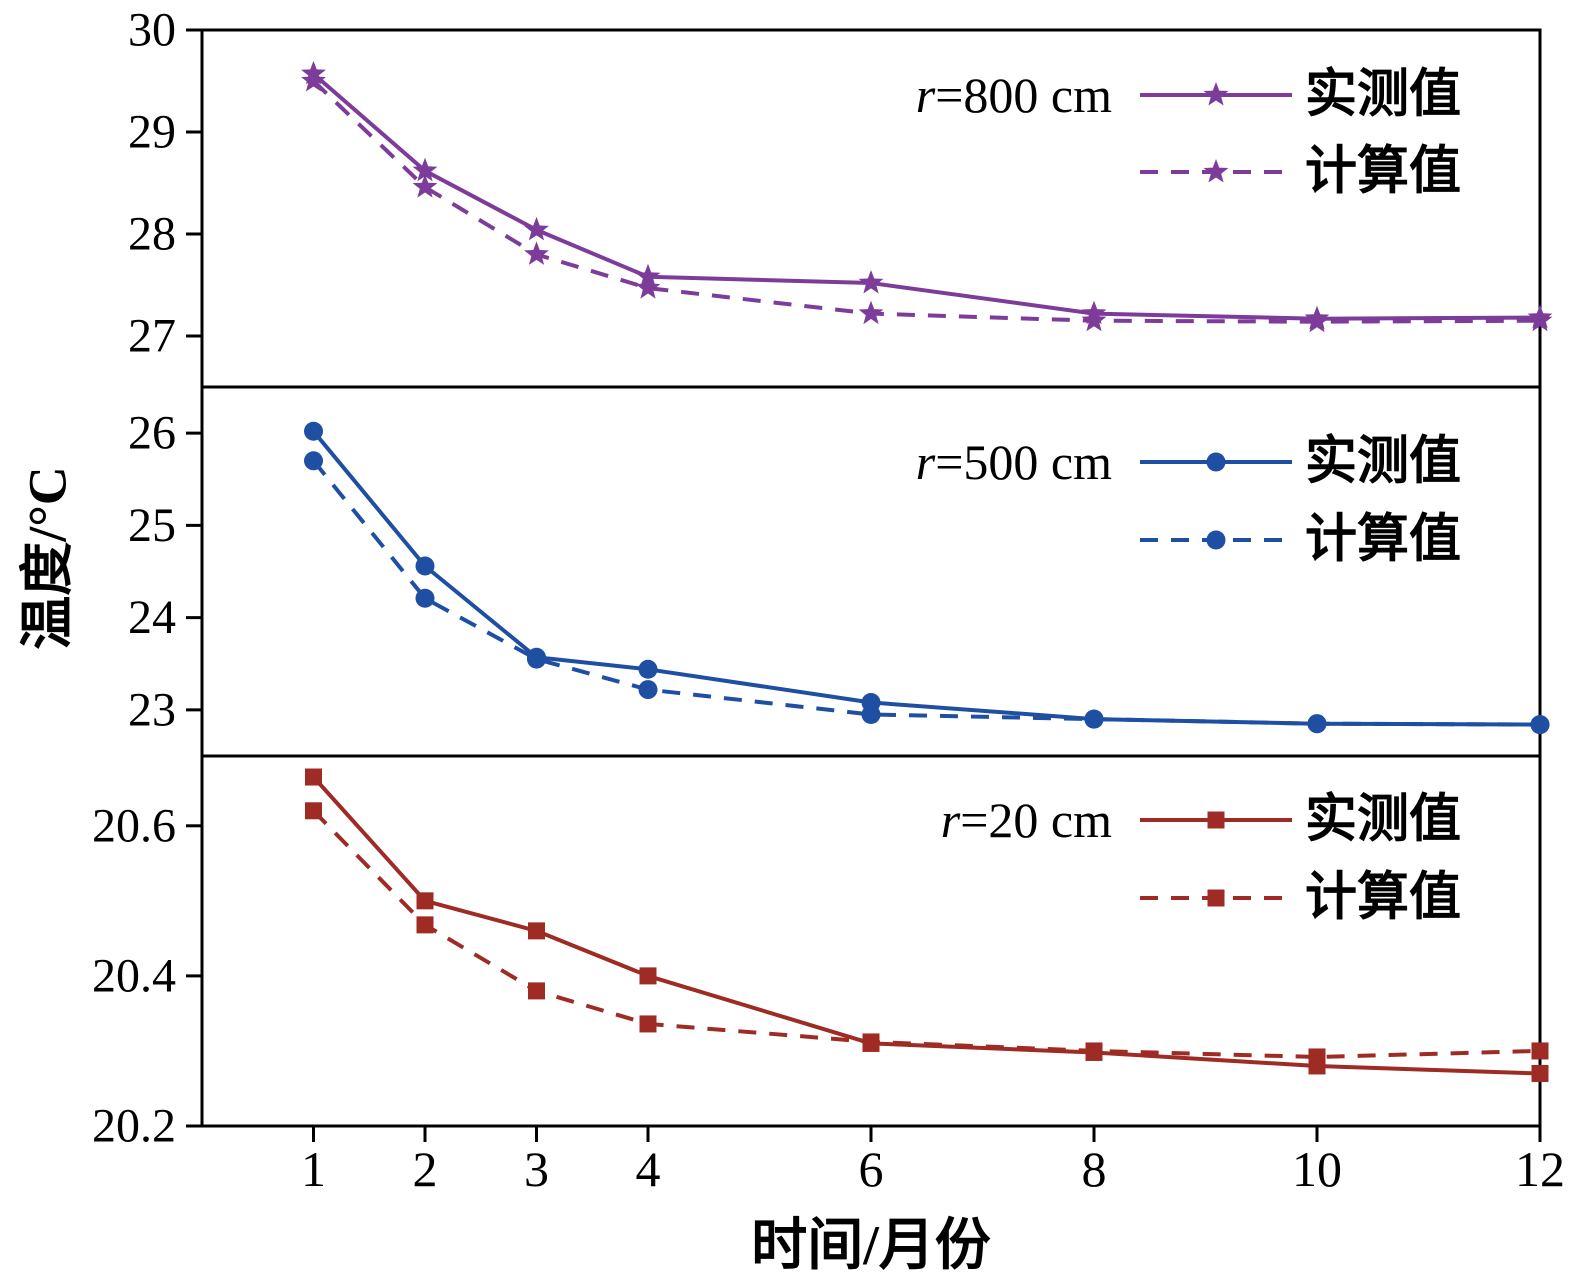 This screenshot has height=1275, width=1571. I want to click on x-tick-label: 3, so click(536, 1169).